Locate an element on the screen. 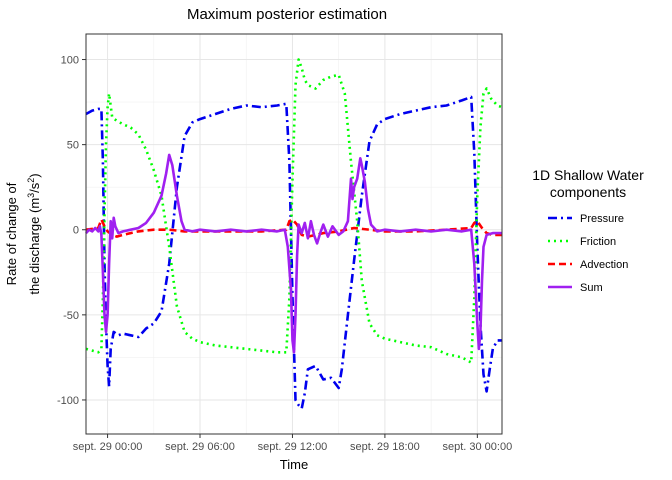 This screenshot has width=672, height=480. legend-items: Pressure Friction Advection Sum is located at coordinates (588, 253).